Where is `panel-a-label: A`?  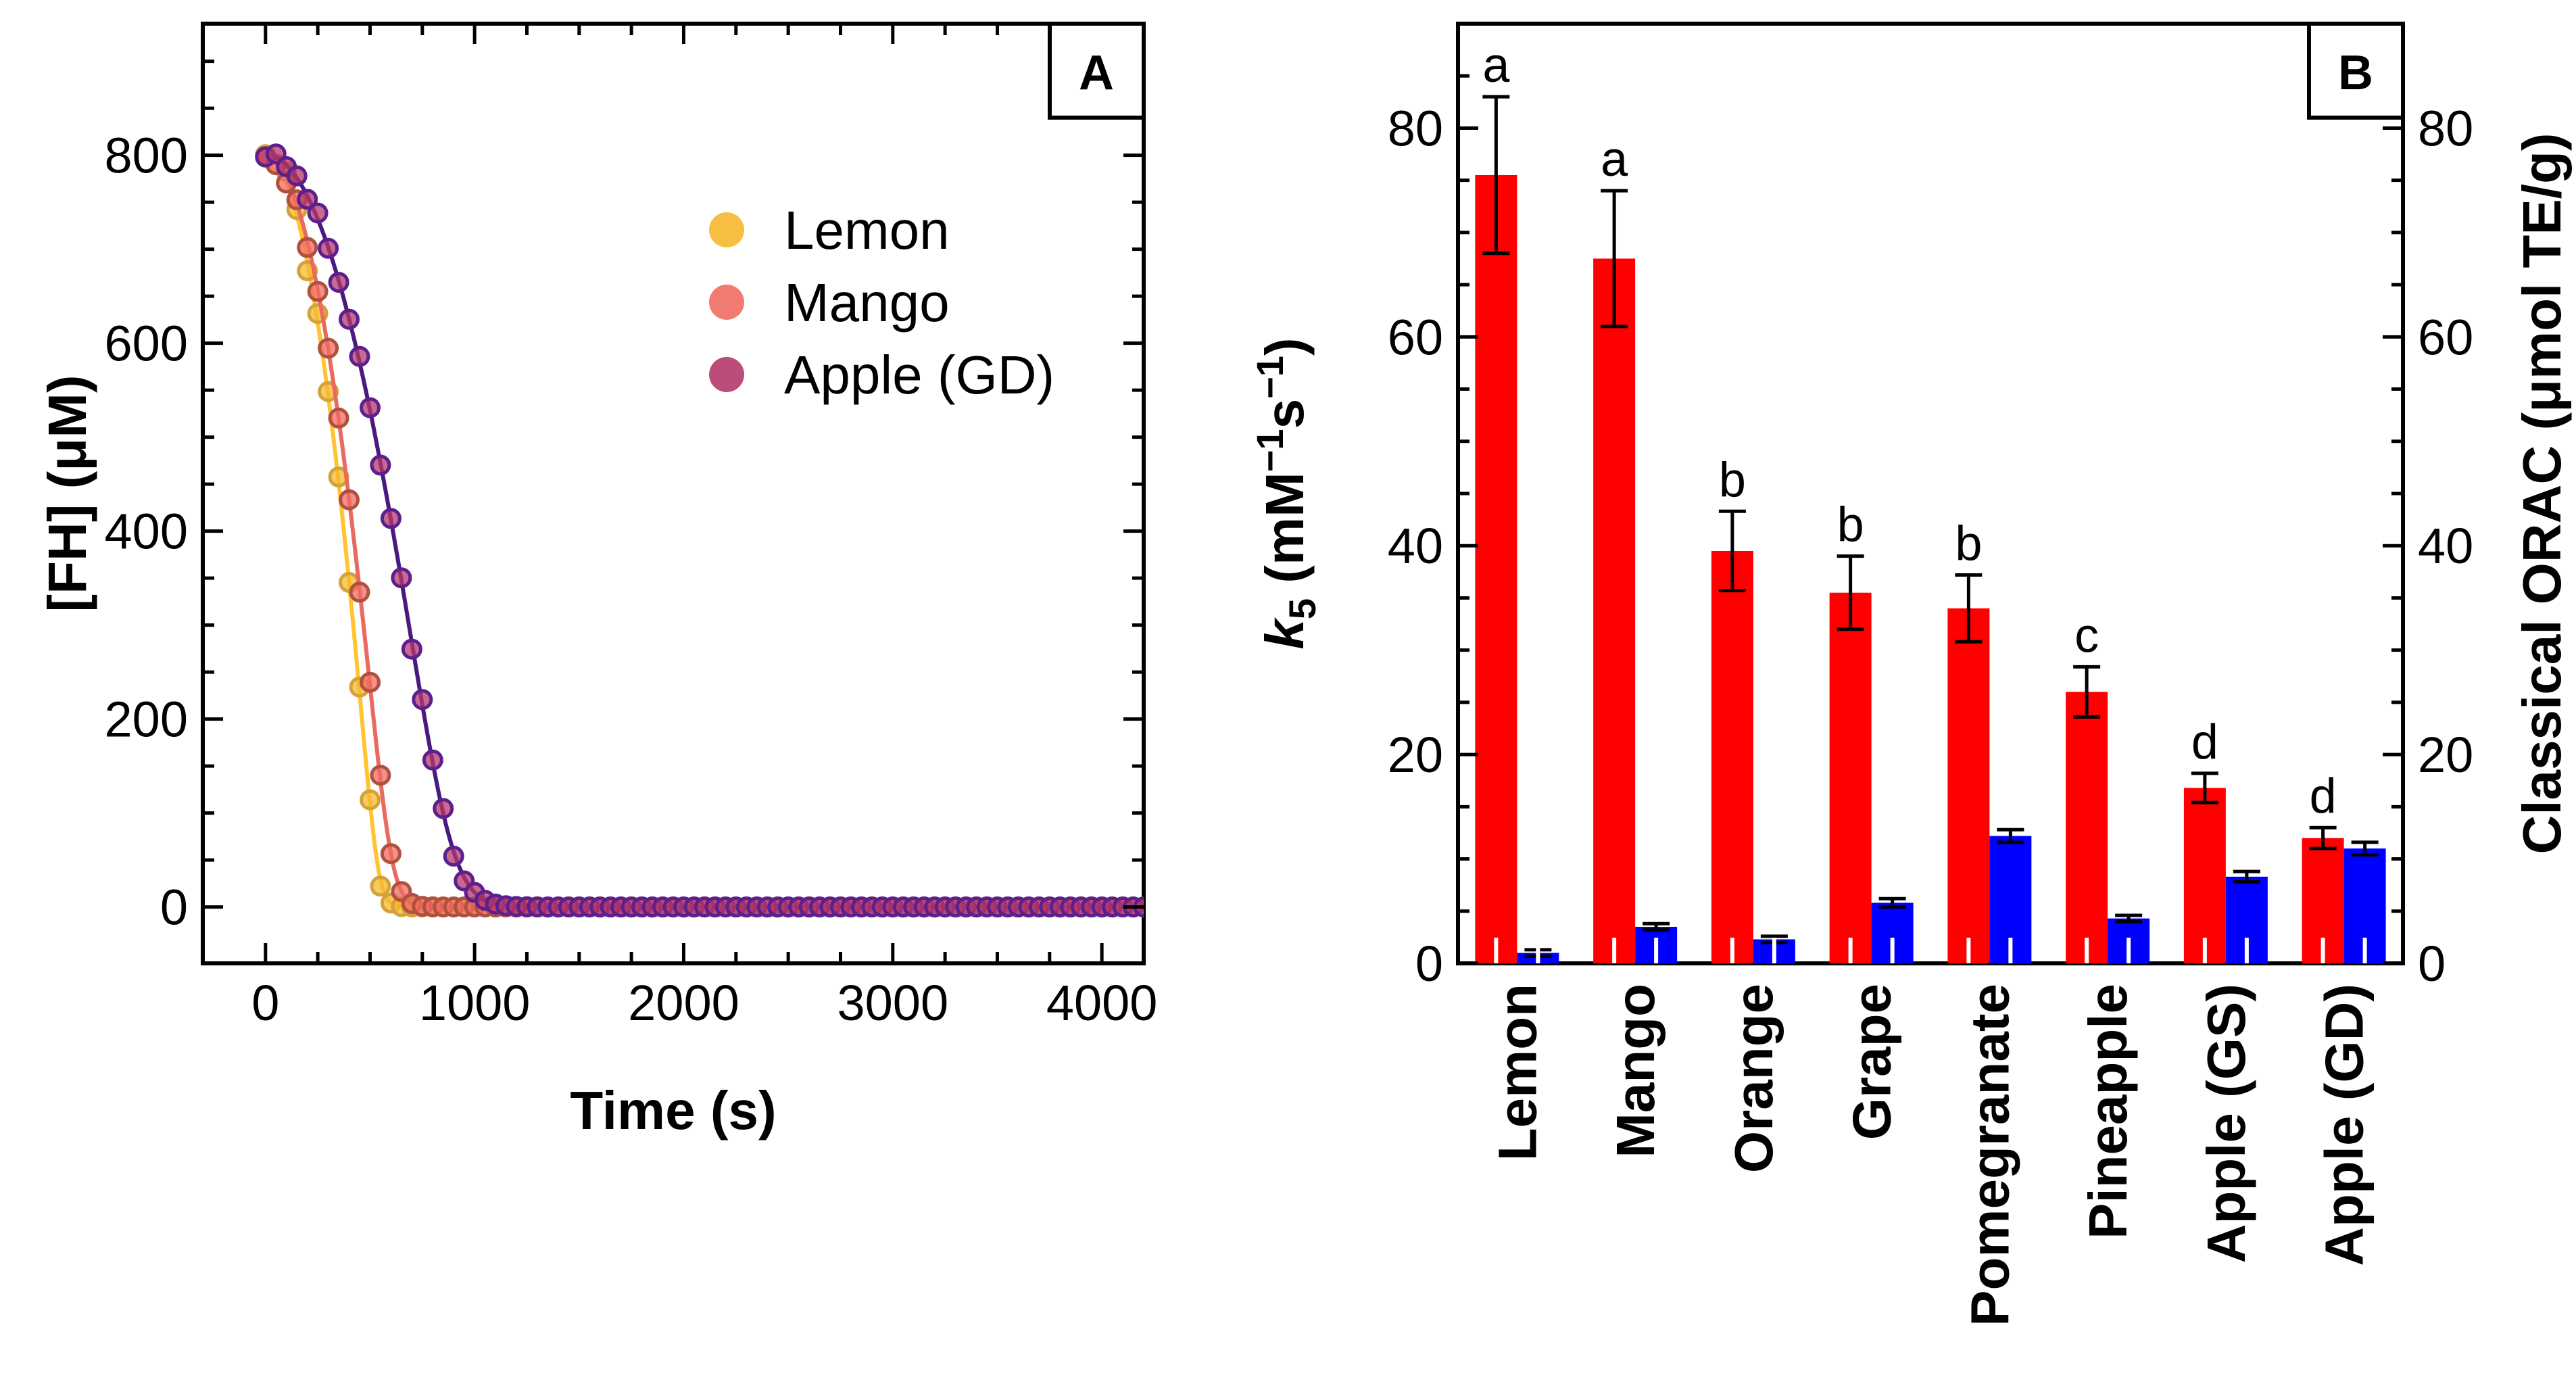 panel-a-label: A is located at coordinates (1096, 73).